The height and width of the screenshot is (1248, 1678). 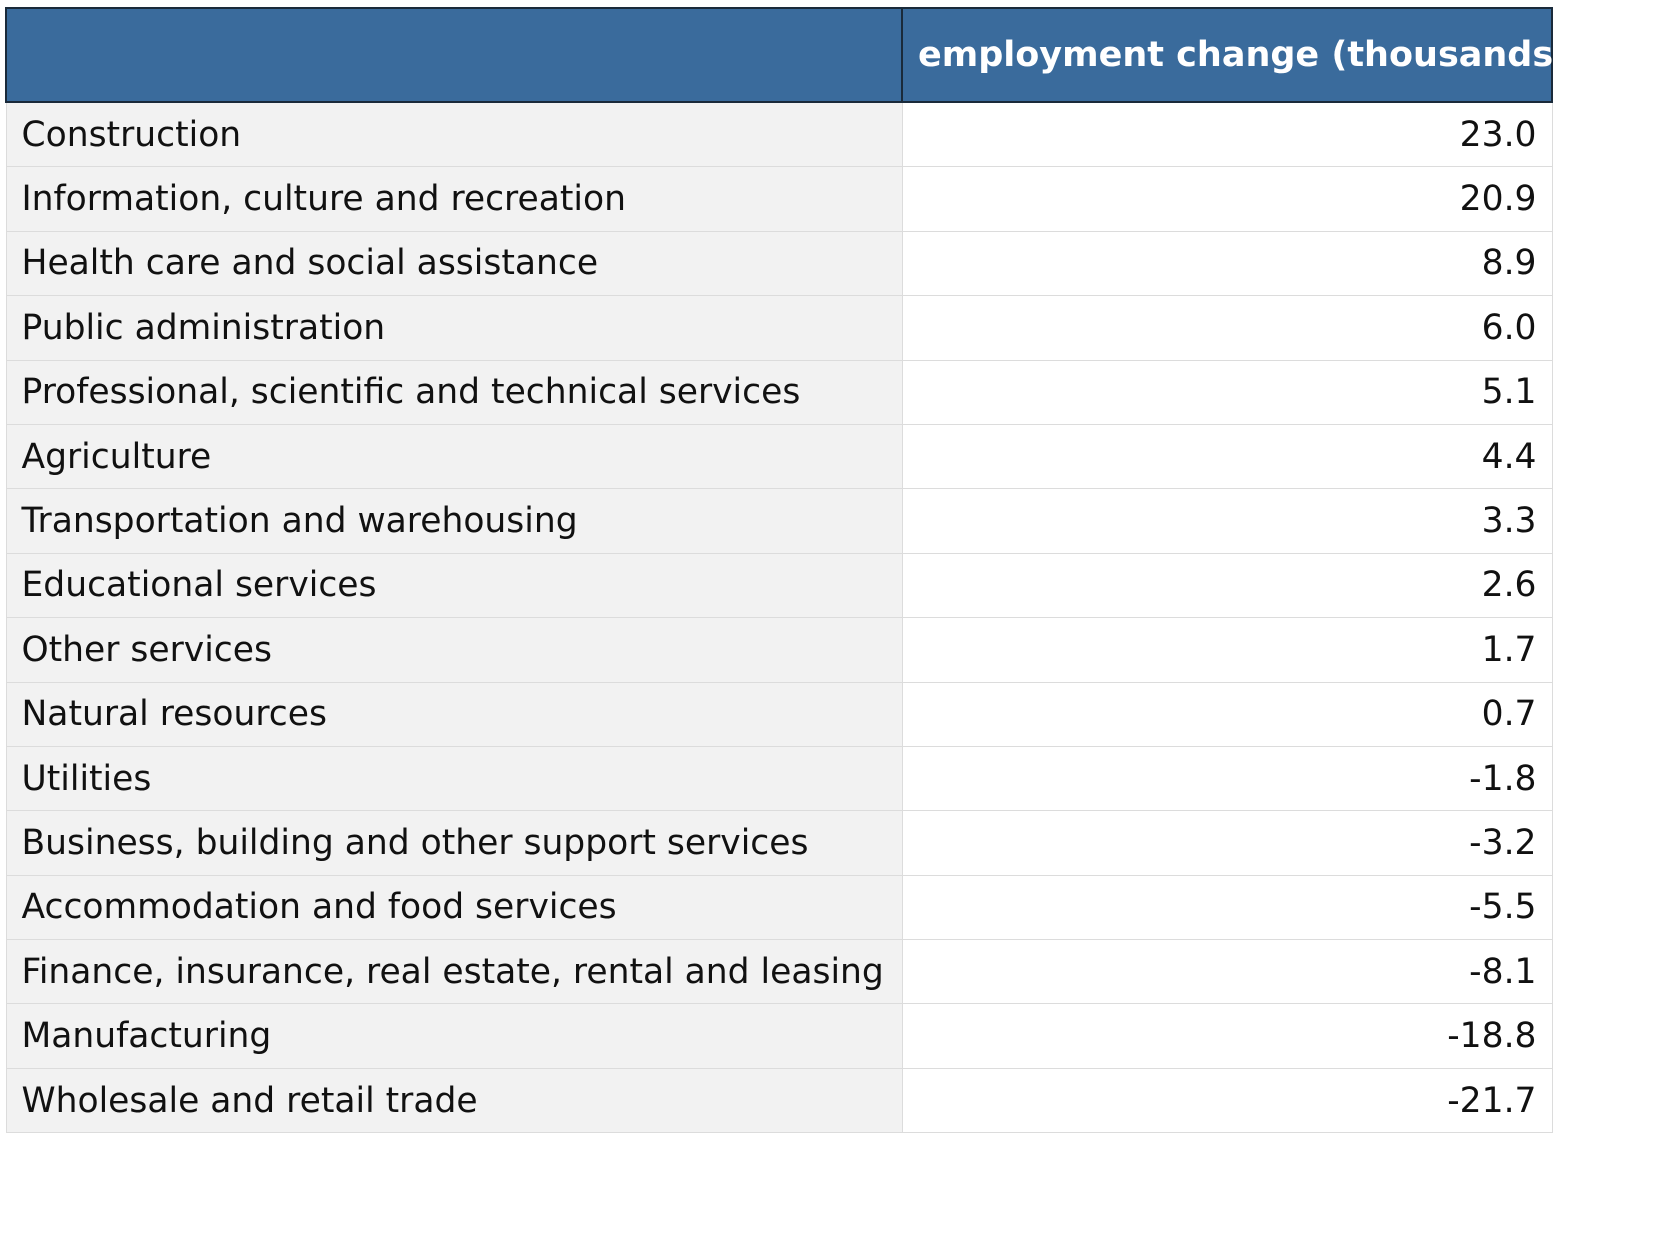 I want to click on row-value-cell: 4.4, so click(x=1227, y=456).